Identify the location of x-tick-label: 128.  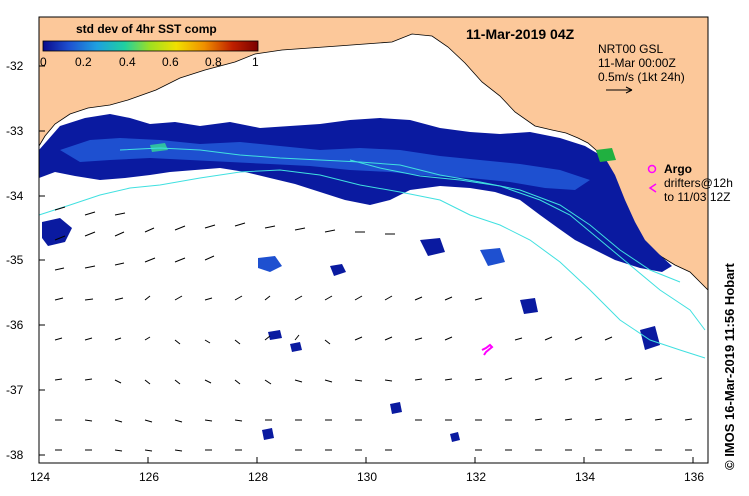
(258, 477).